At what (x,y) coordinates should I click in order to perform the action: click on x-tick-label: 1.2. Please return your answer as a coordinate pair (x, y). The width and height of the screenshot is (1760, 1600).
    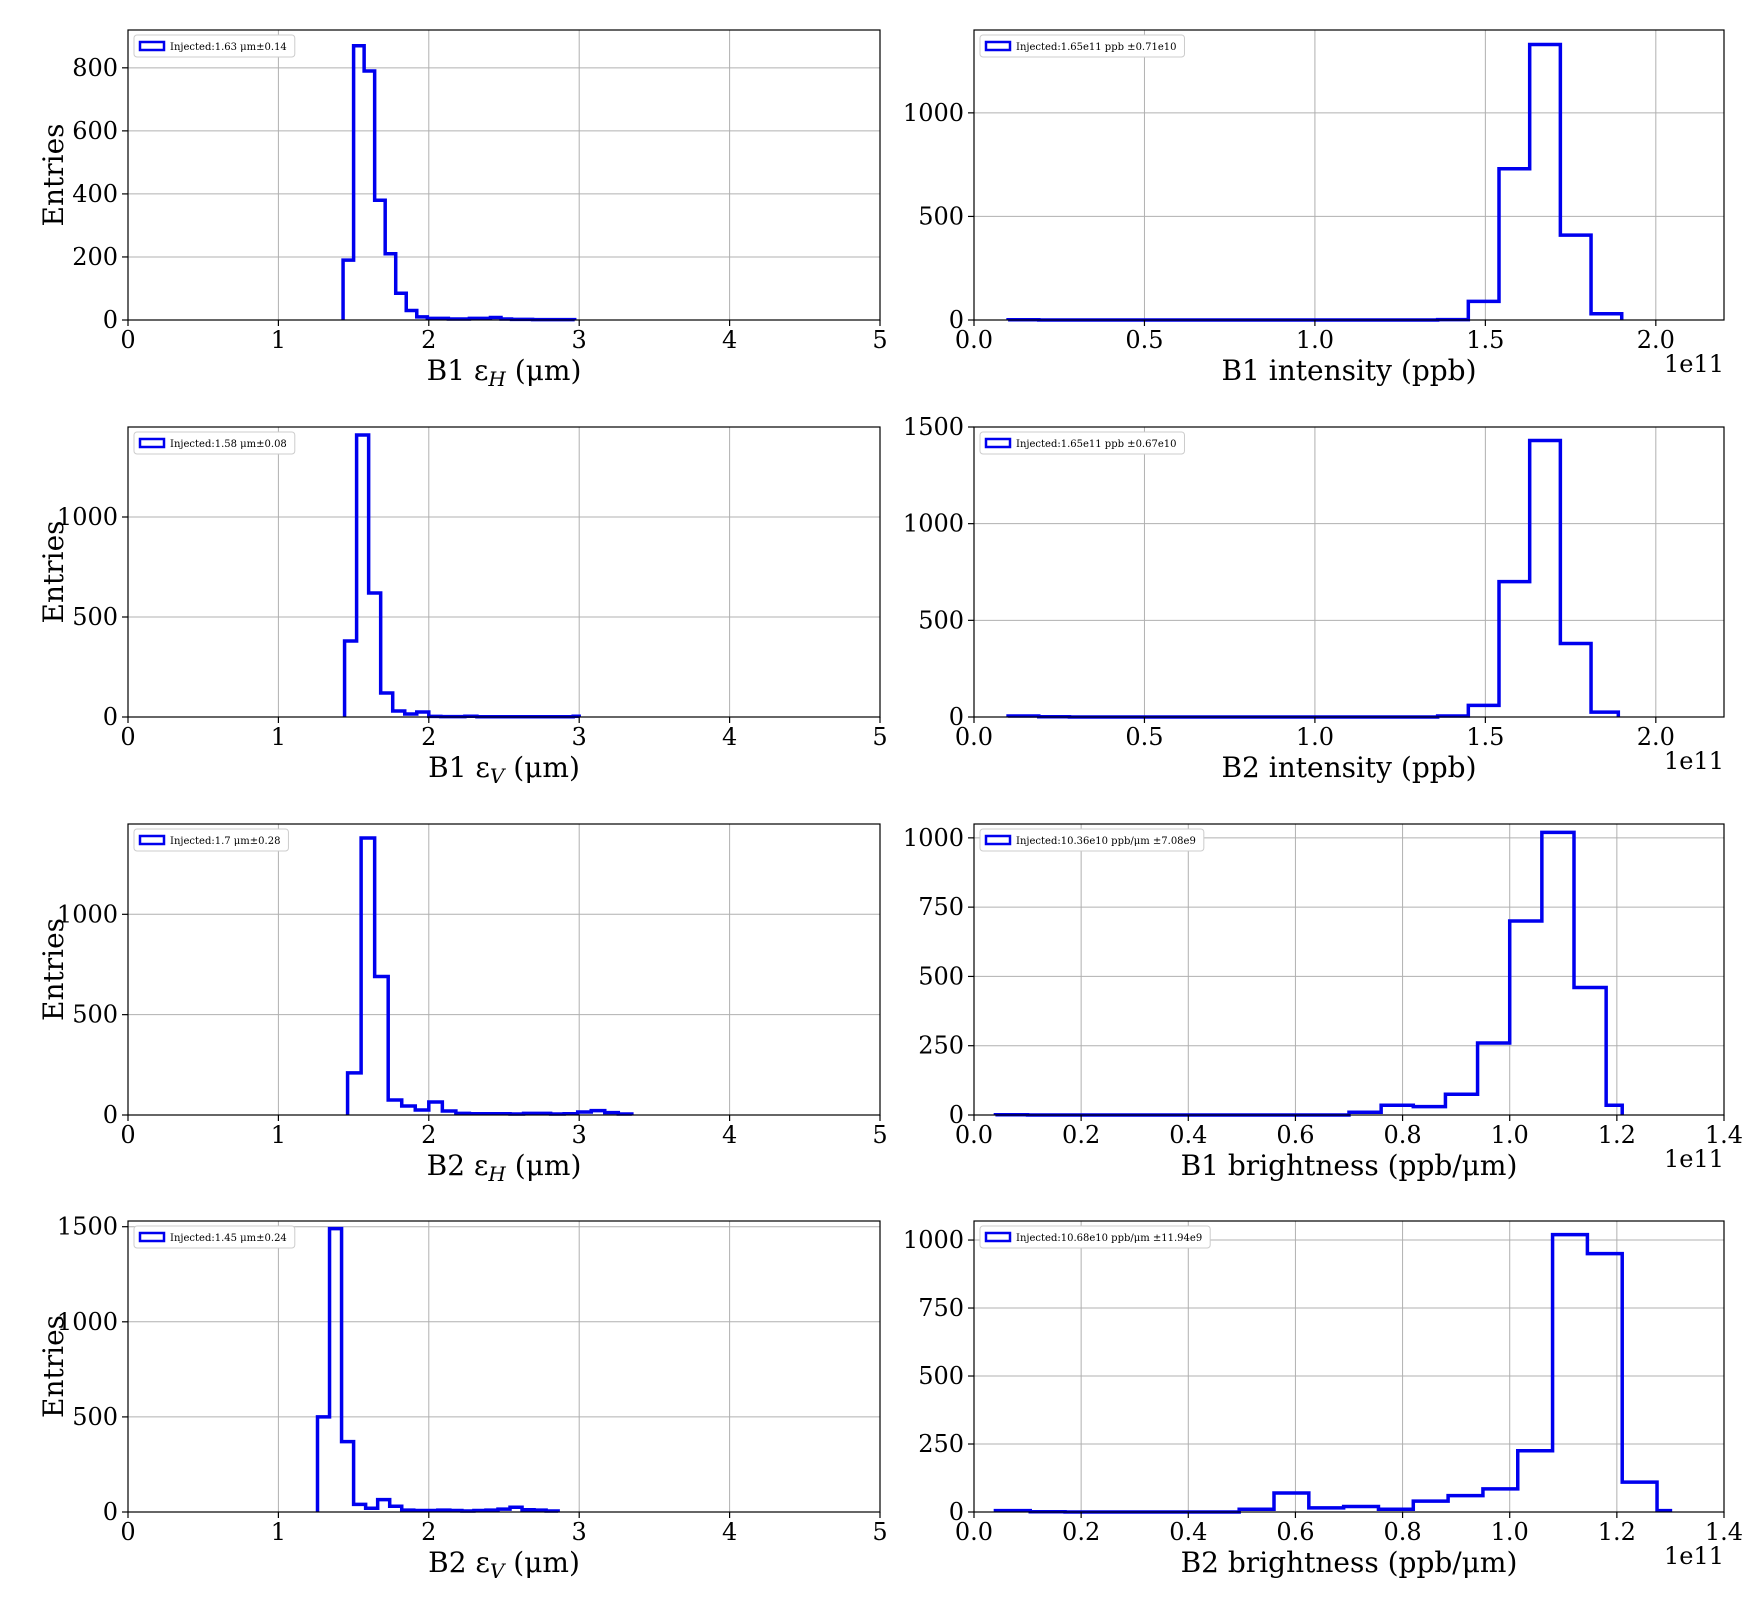
    Looking at the image, I should click on (1617, 1532).